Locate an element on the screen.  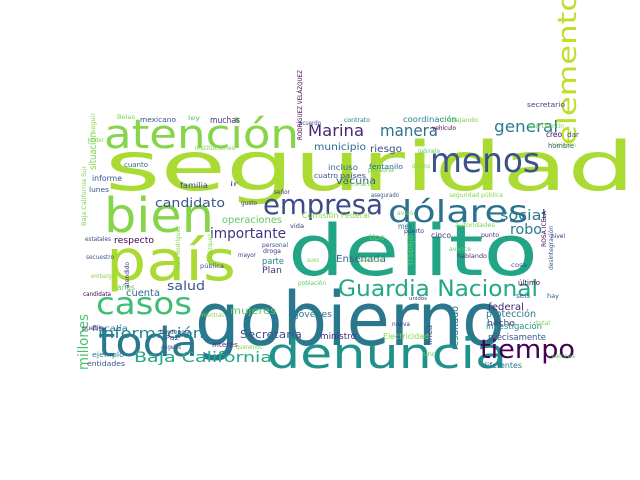
cloud-word: Secretaría is located at coordinates (271, 334).